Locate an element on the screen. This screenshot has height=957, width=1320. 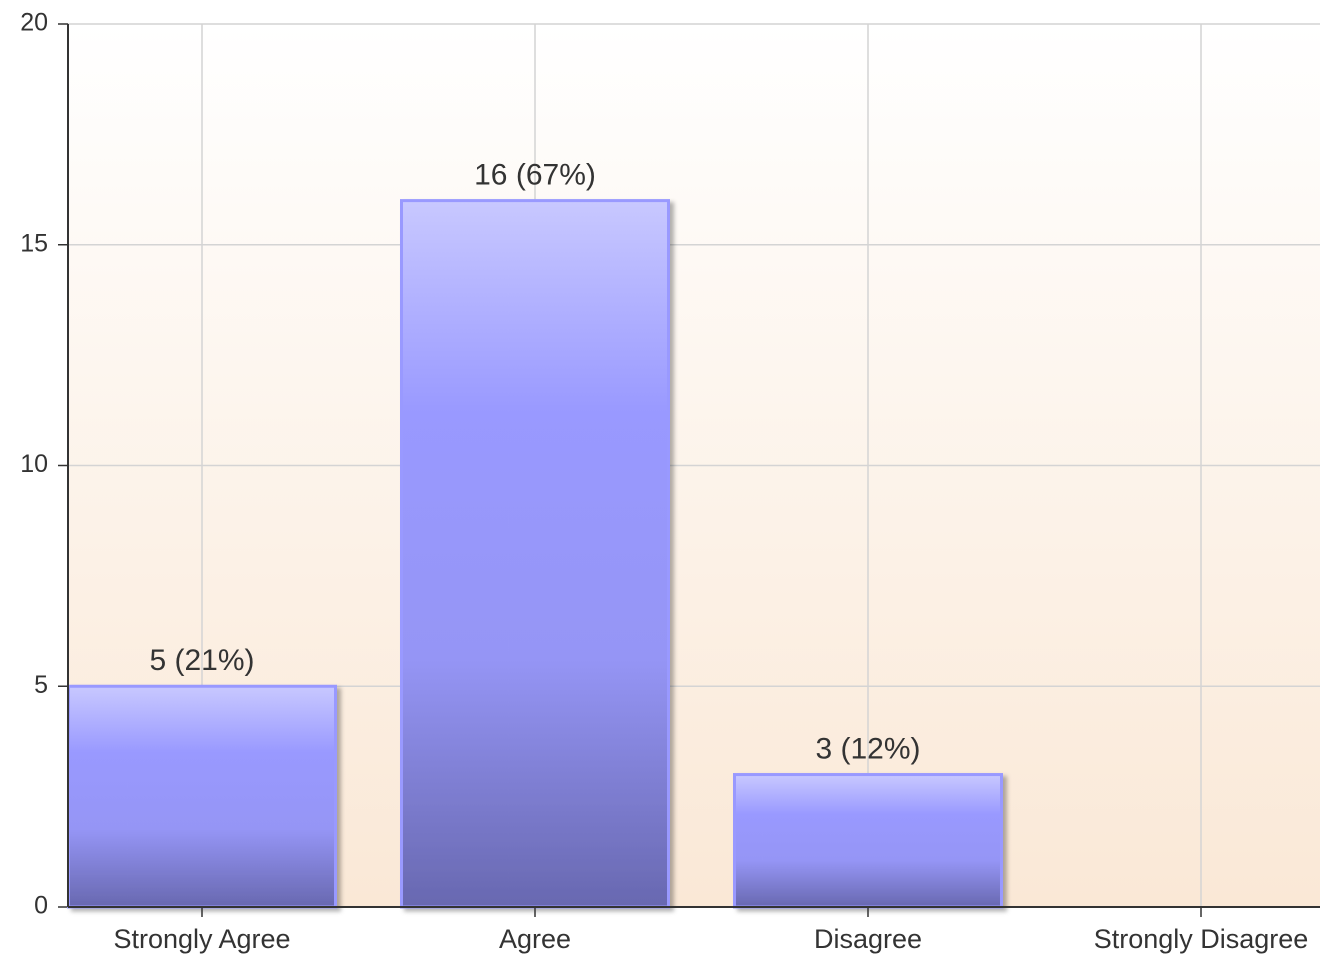
value-label: 3 (12%) is located at coordinates (867, 748).